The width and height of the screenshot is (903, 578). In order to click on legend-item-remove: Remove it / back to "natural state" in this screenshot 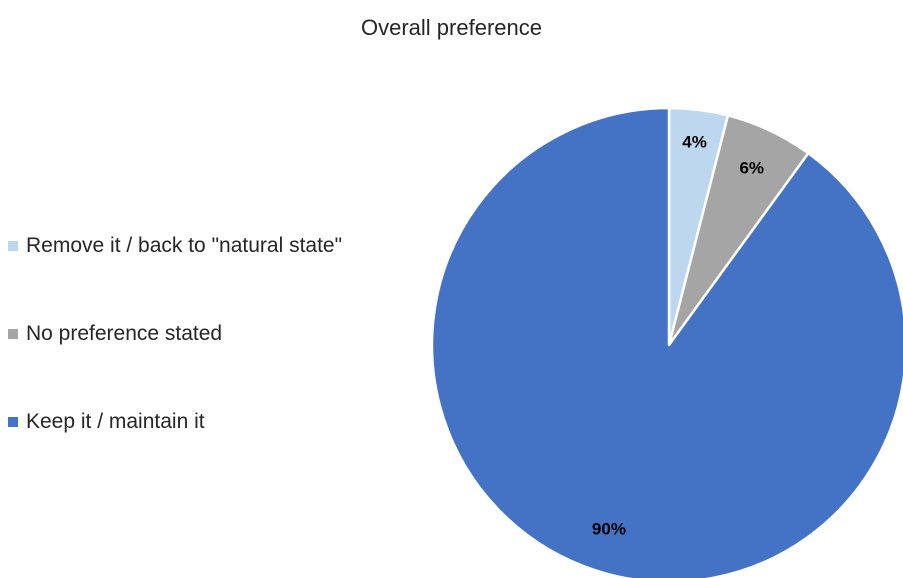, I will do `click(175, 246)`.